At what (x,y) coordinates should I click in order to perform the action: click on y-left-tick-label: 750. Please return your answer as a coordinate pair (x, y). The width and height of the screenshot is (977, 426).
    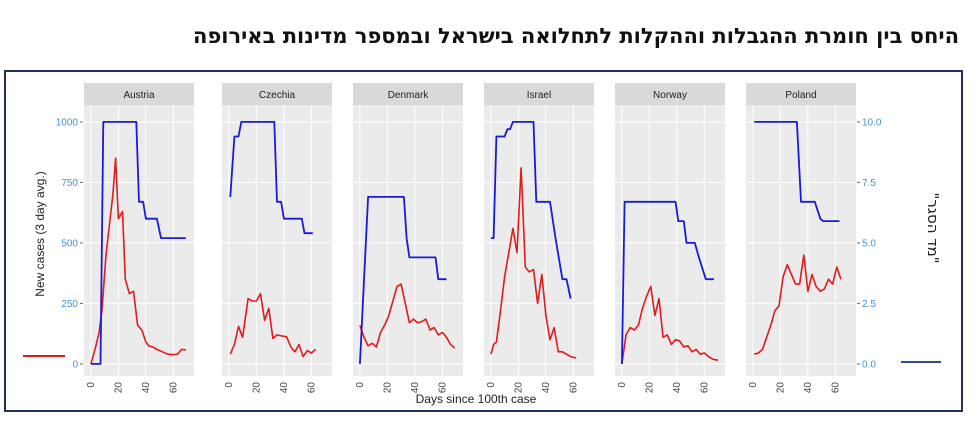
    Looking at the image, I should click on (69, 183).